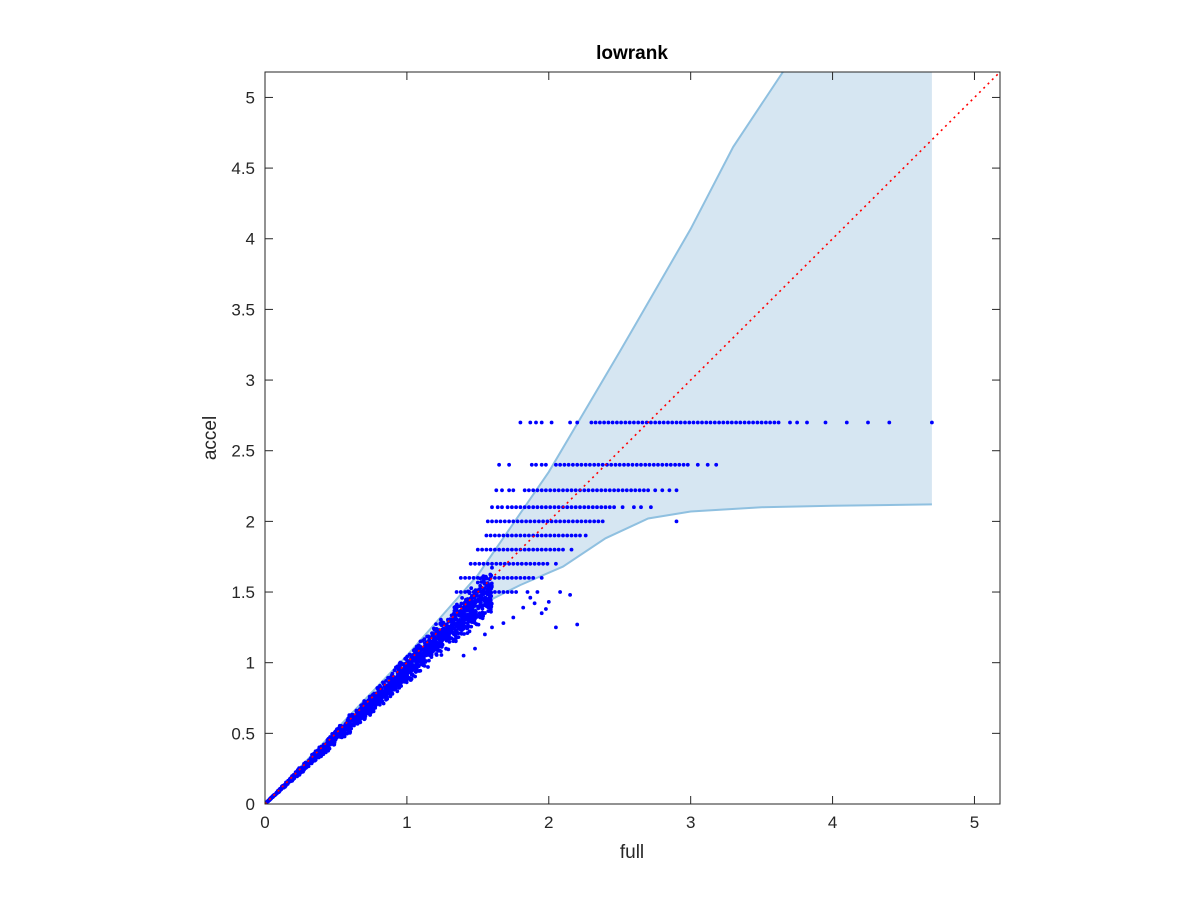 This screenshot has height=900, width=1200. I want to click on y-tick-label: 4.5, so click(243, 168).